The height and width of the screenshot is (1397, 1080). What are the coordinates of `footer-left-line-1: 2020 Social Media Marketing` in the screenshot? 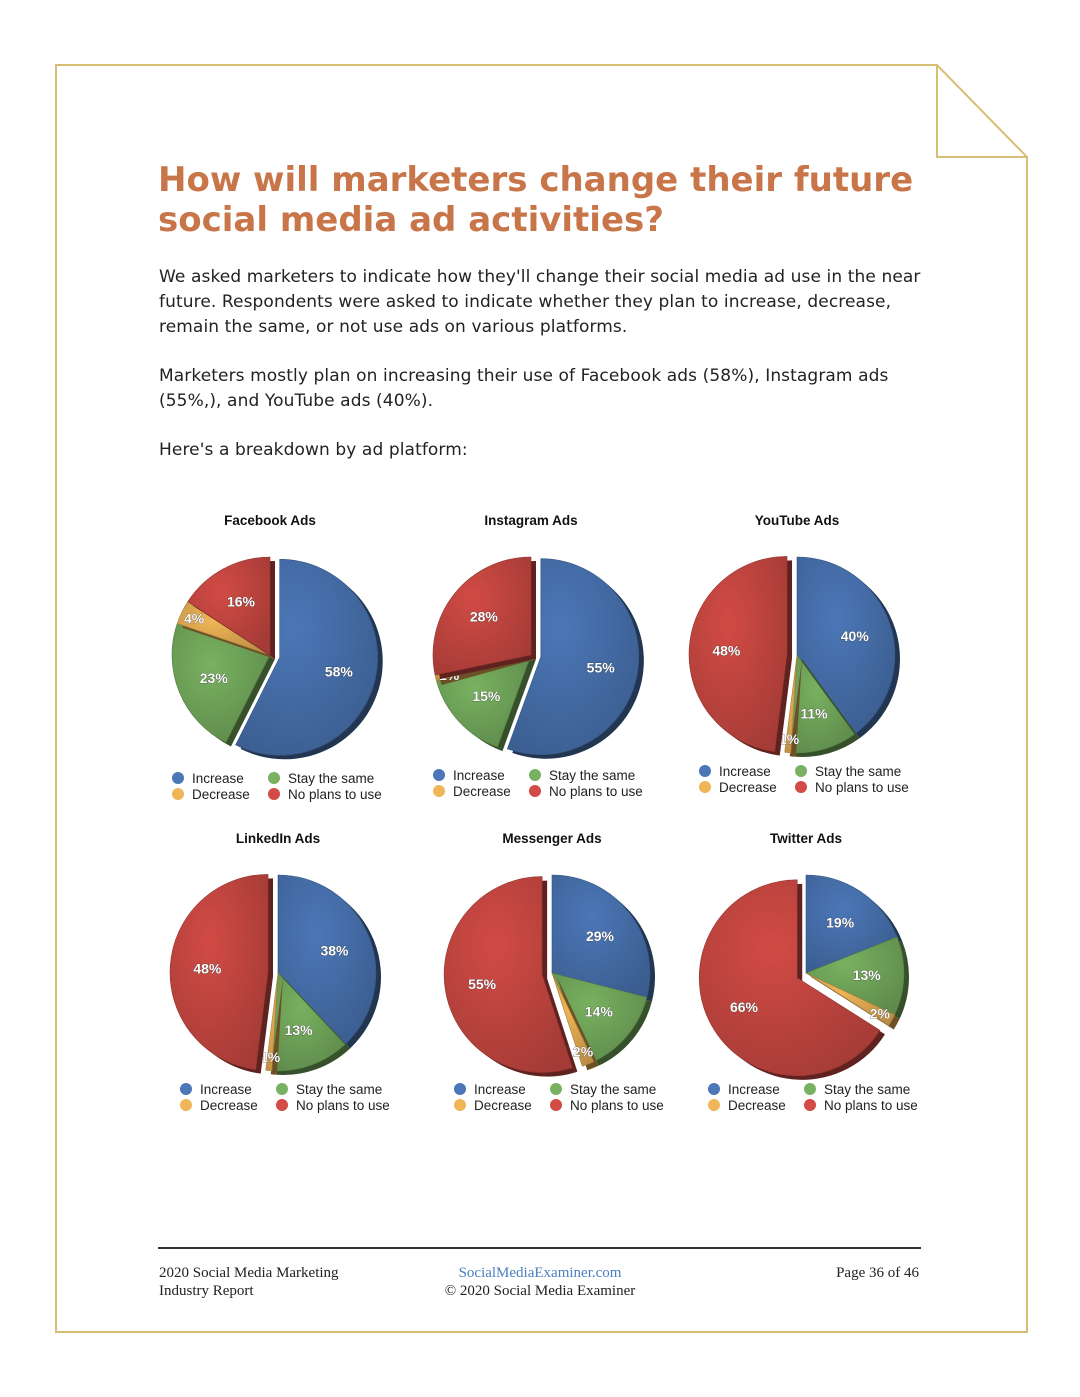 It's located at (249, 1273).